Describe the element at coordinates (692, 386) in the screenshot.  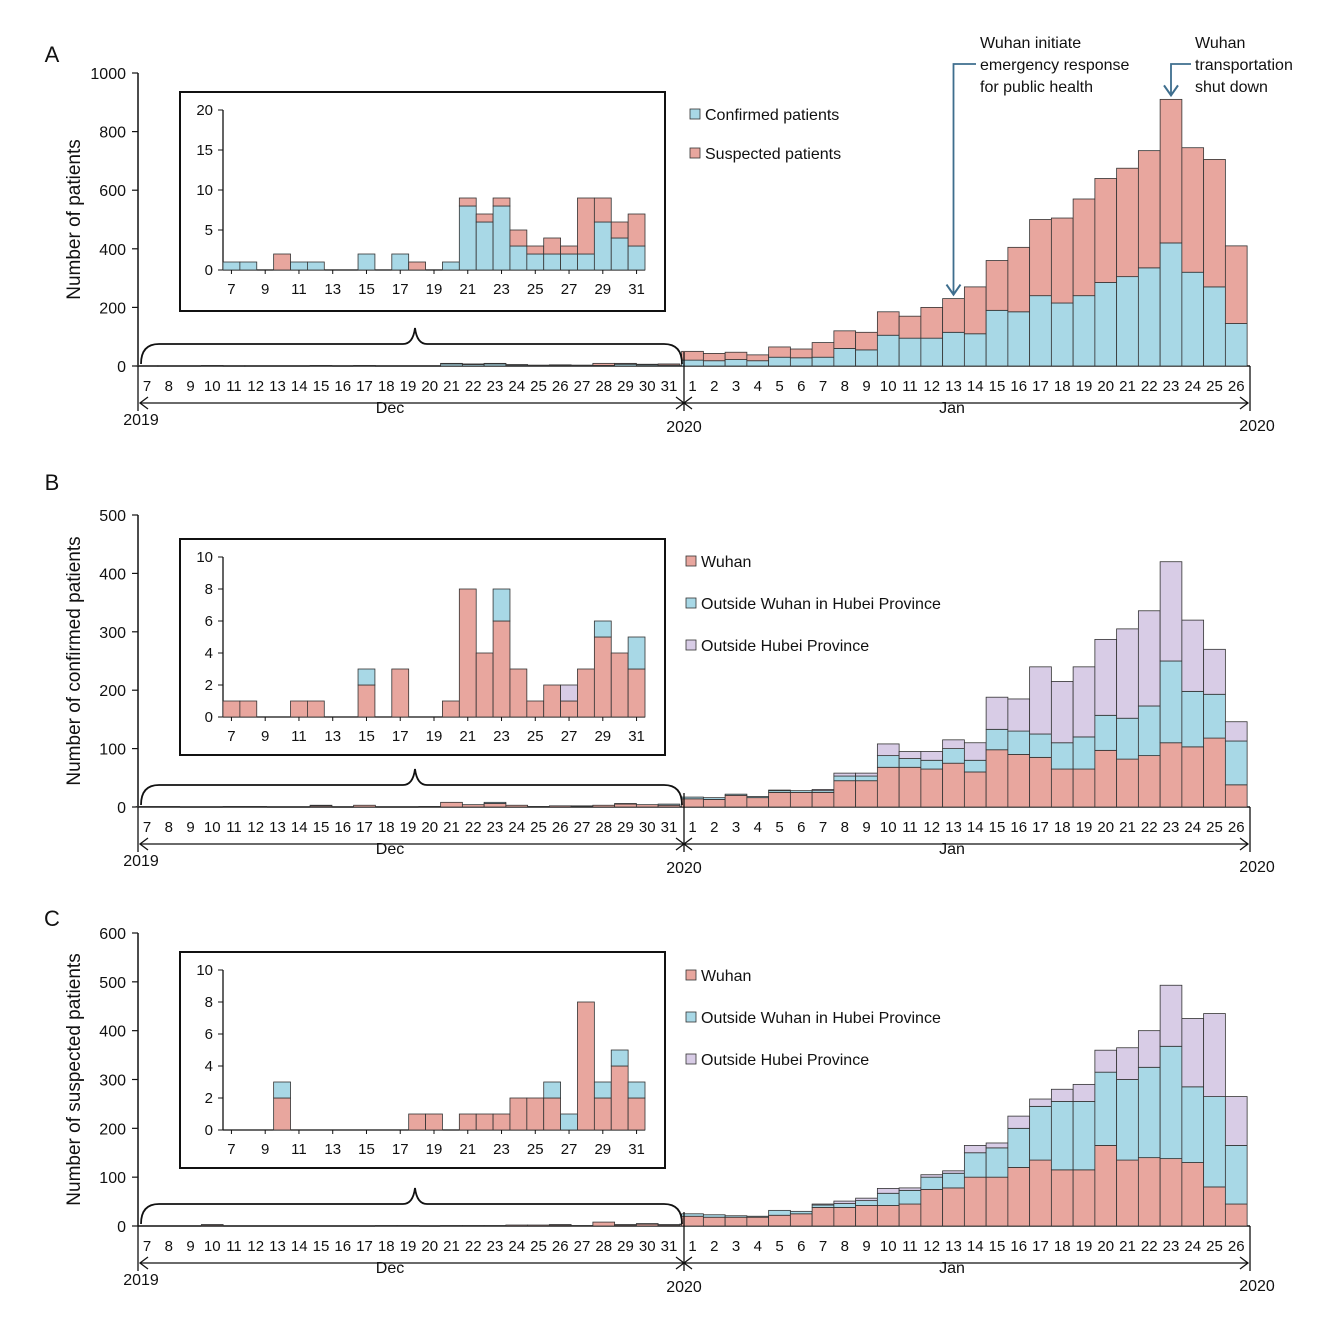
I see `jan-day-label: 1` at that location.